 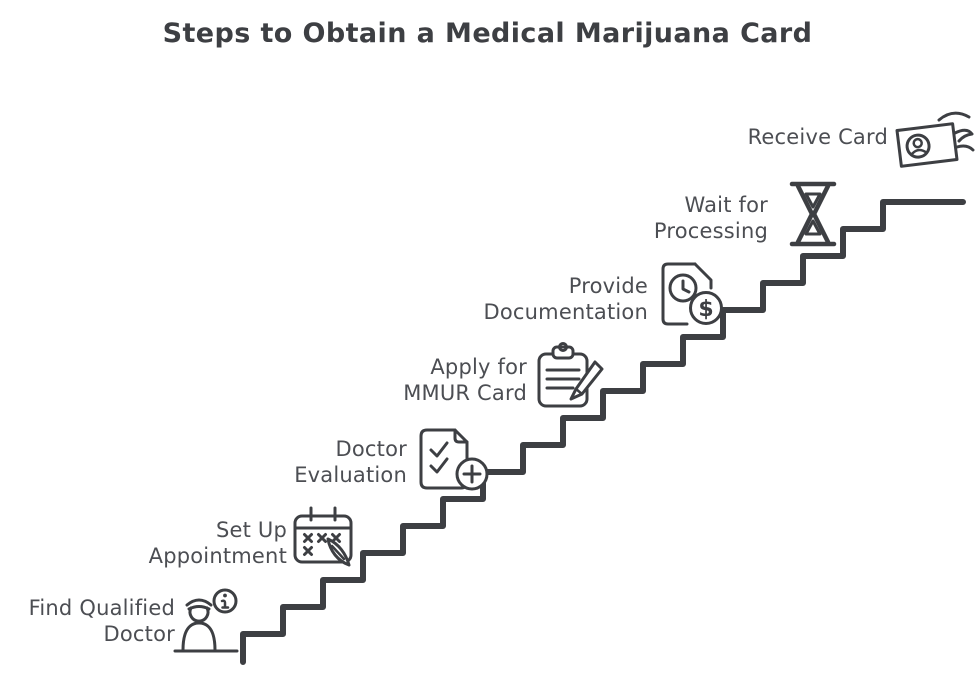 What do you see at coordinates (692, 294) in the screenshot?
I see `document-payment-icon: $` at bounding box center [692, 294].